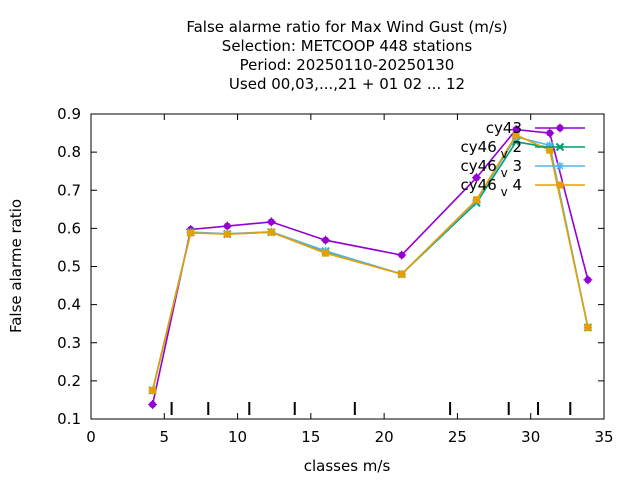  Describe the element at coordinates (69, 190) in the screenshot. I see `y-tick-label: 0.7` at that location.